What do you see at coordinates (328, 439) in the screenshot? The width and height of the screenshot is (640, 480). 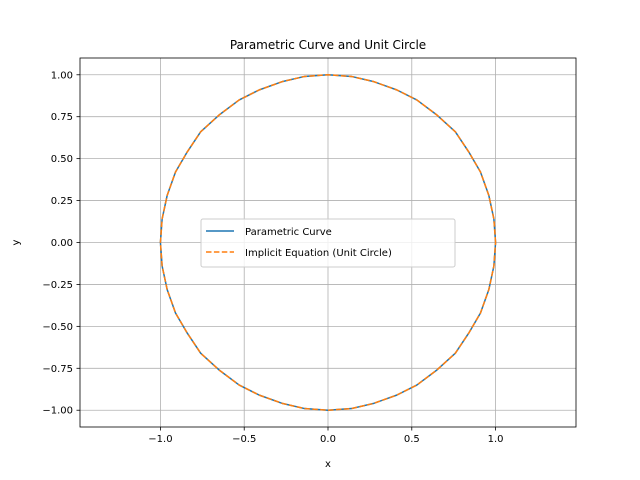 I see `x-tick-label: 0.0` at bounding box center [328, 439].